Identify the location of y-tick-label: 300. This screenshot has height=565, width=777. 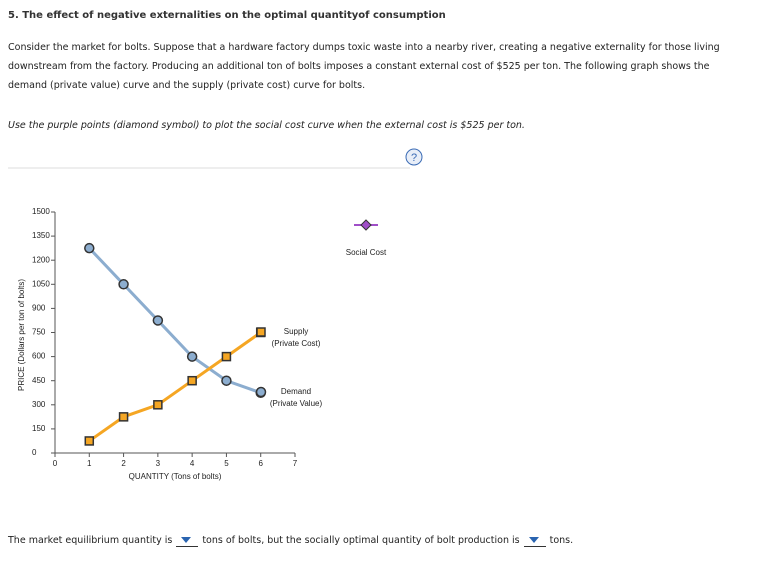
(39, 404).